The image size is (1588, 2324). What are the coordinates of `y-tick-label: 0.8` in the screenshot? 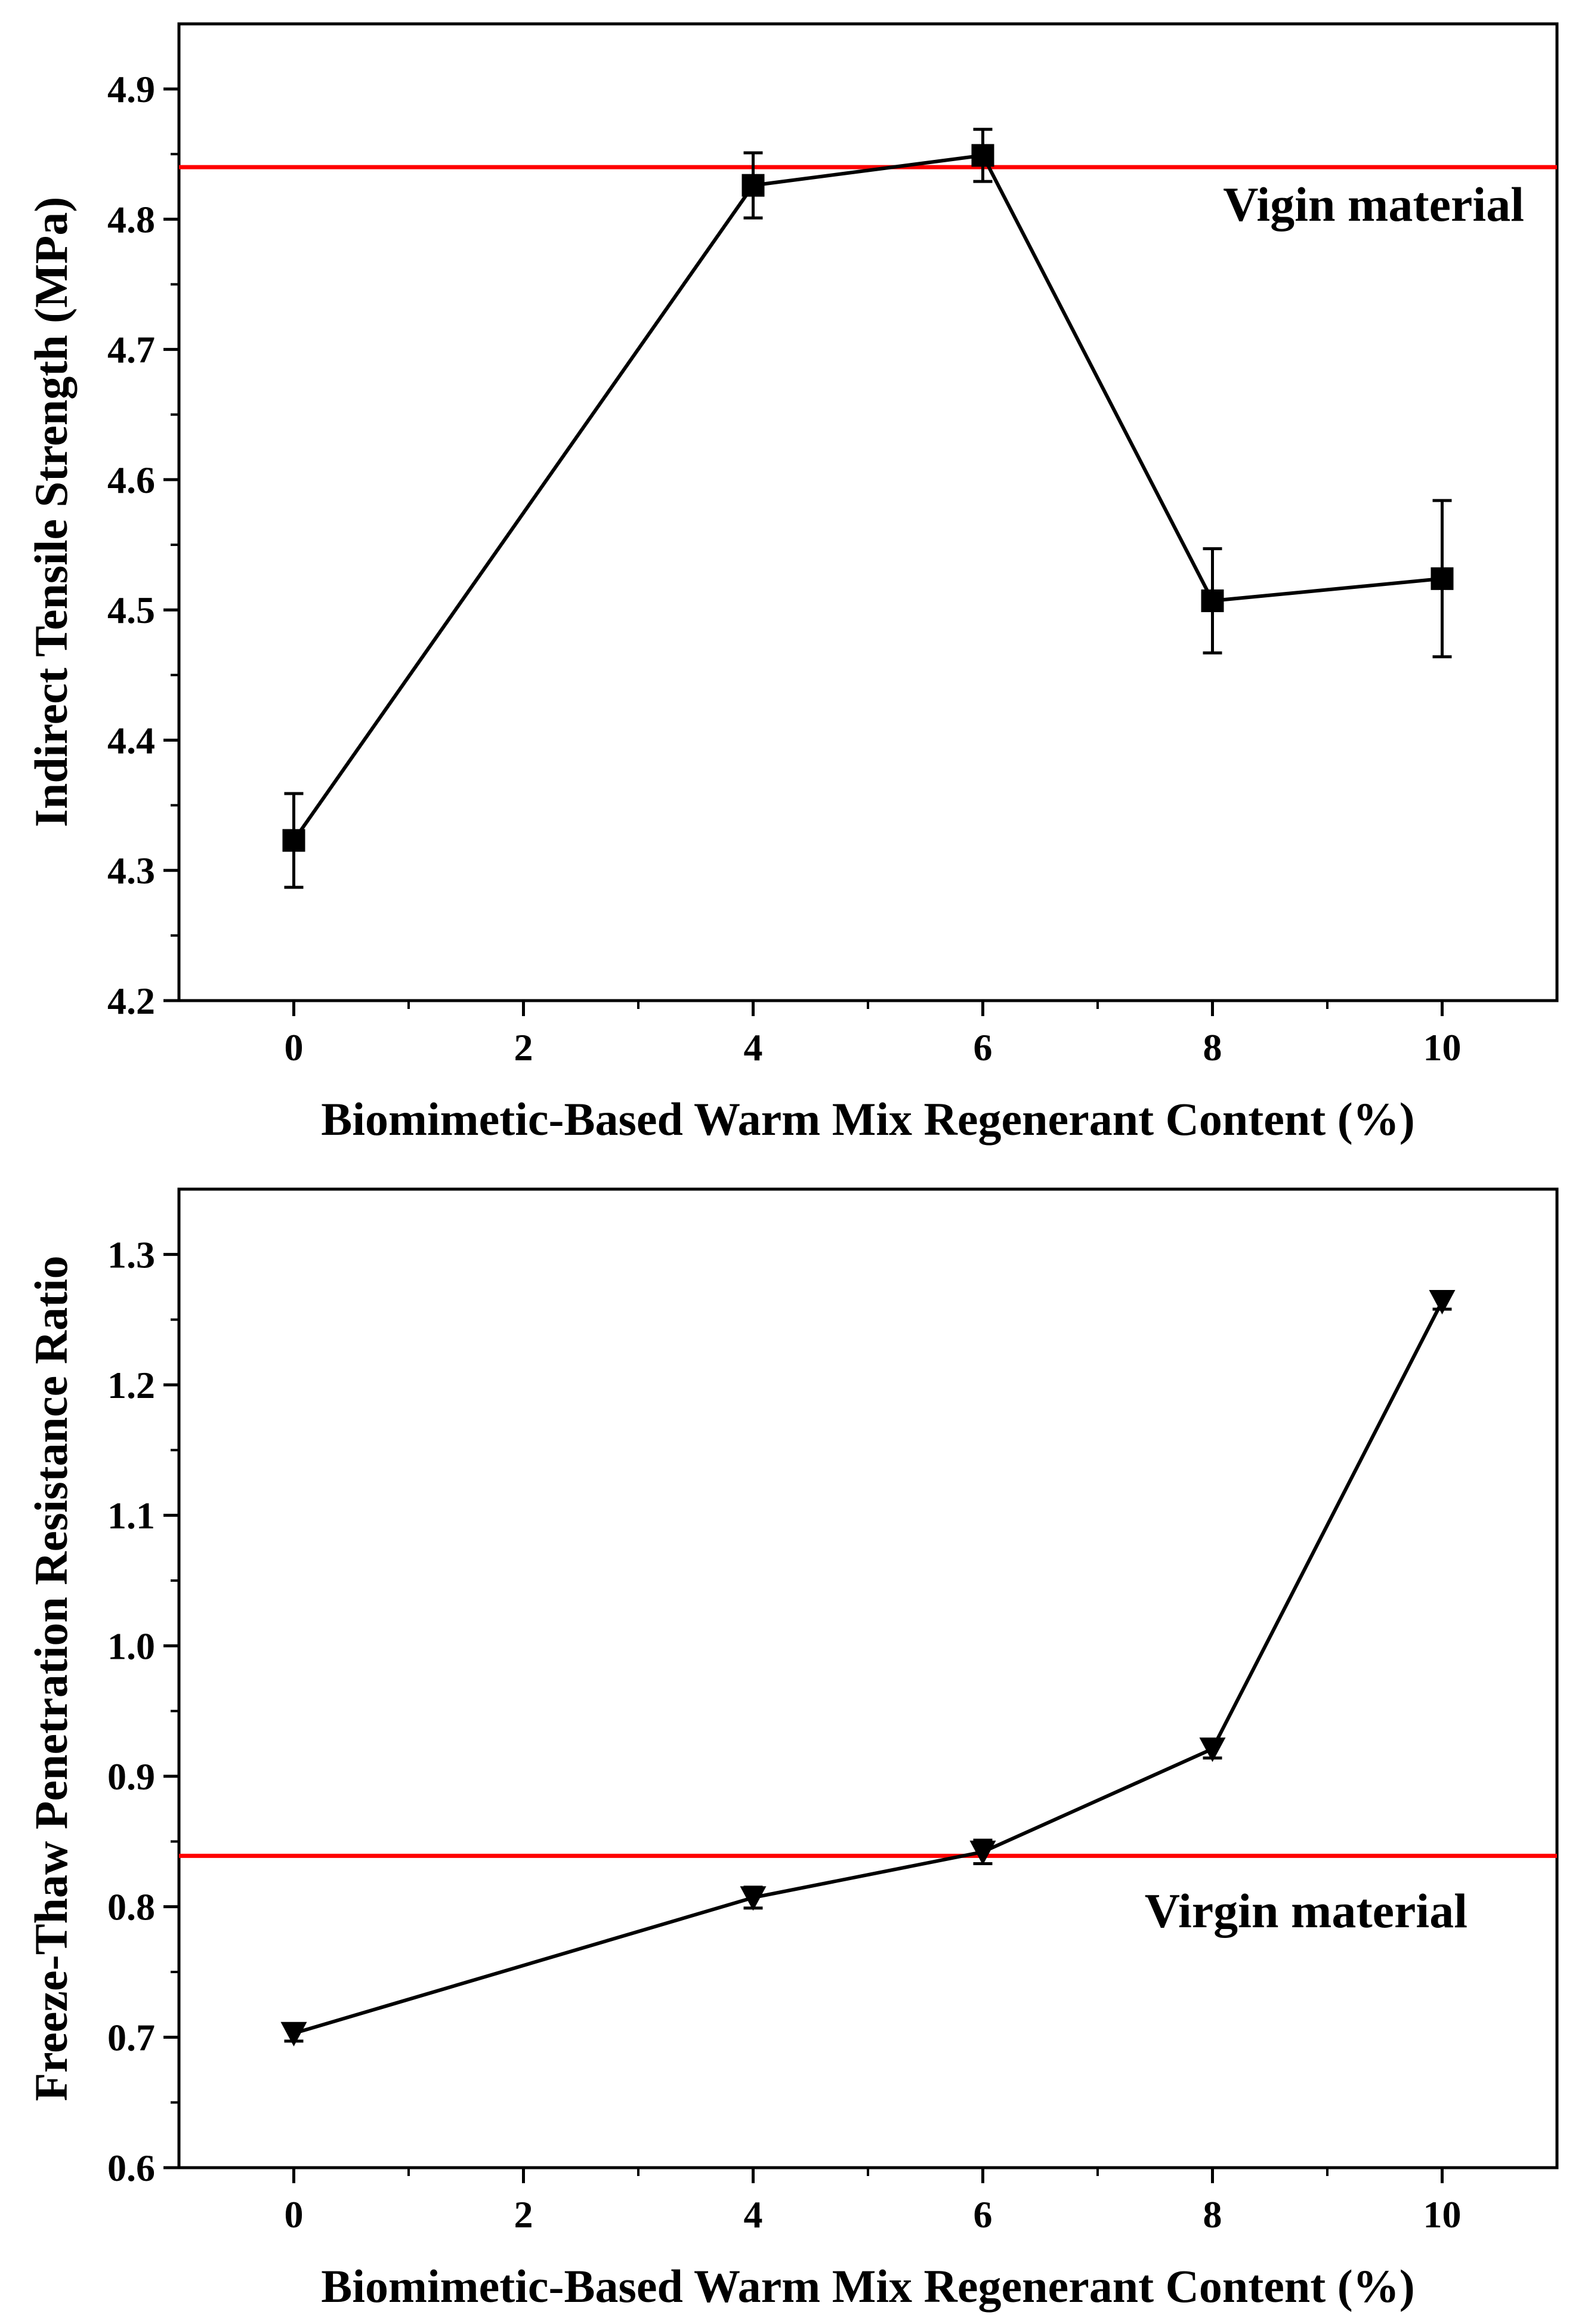 It's located at (131, 1907).